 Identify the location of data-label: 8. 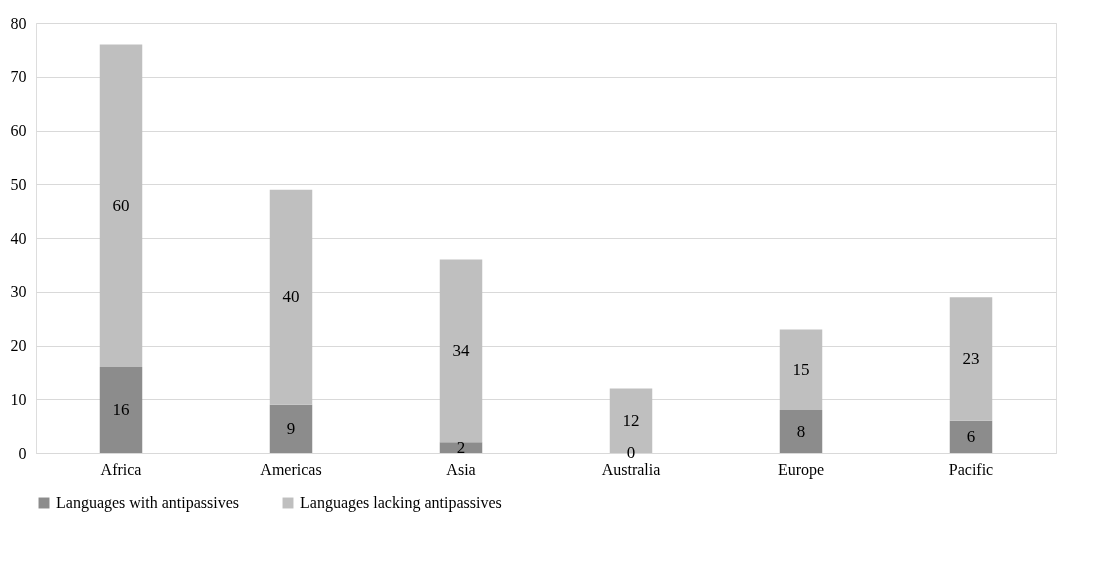
(801, 431).